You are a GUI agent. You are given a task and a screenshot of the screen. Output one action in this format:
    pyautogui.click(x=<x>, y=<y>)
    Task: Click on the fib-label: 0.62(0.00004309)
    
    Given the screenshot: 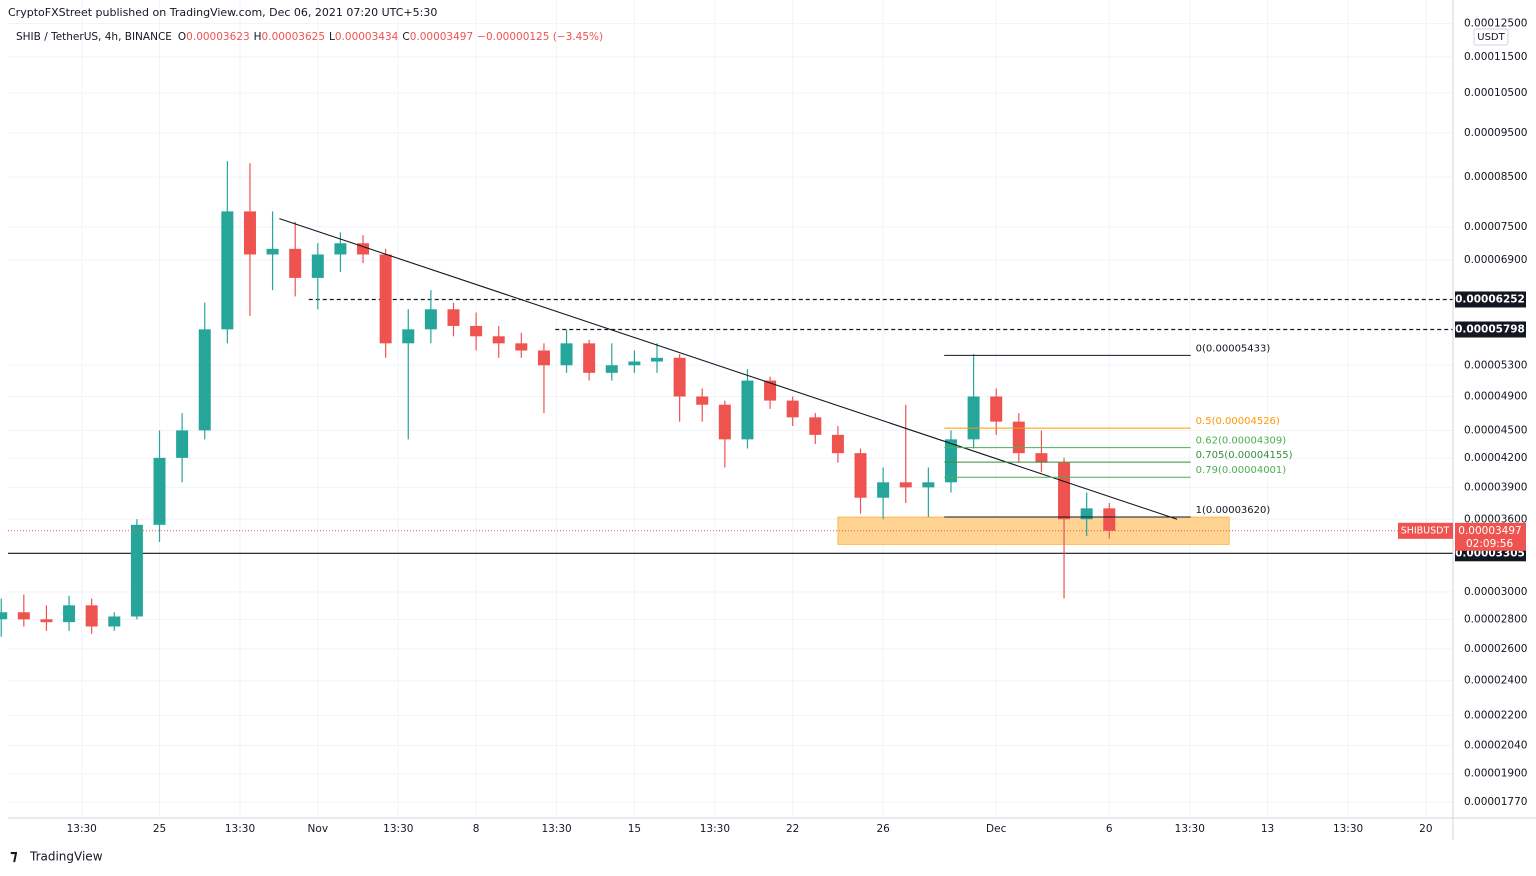 What is the action you would take?
    pyautogui.click(x=1241, y=441)
    